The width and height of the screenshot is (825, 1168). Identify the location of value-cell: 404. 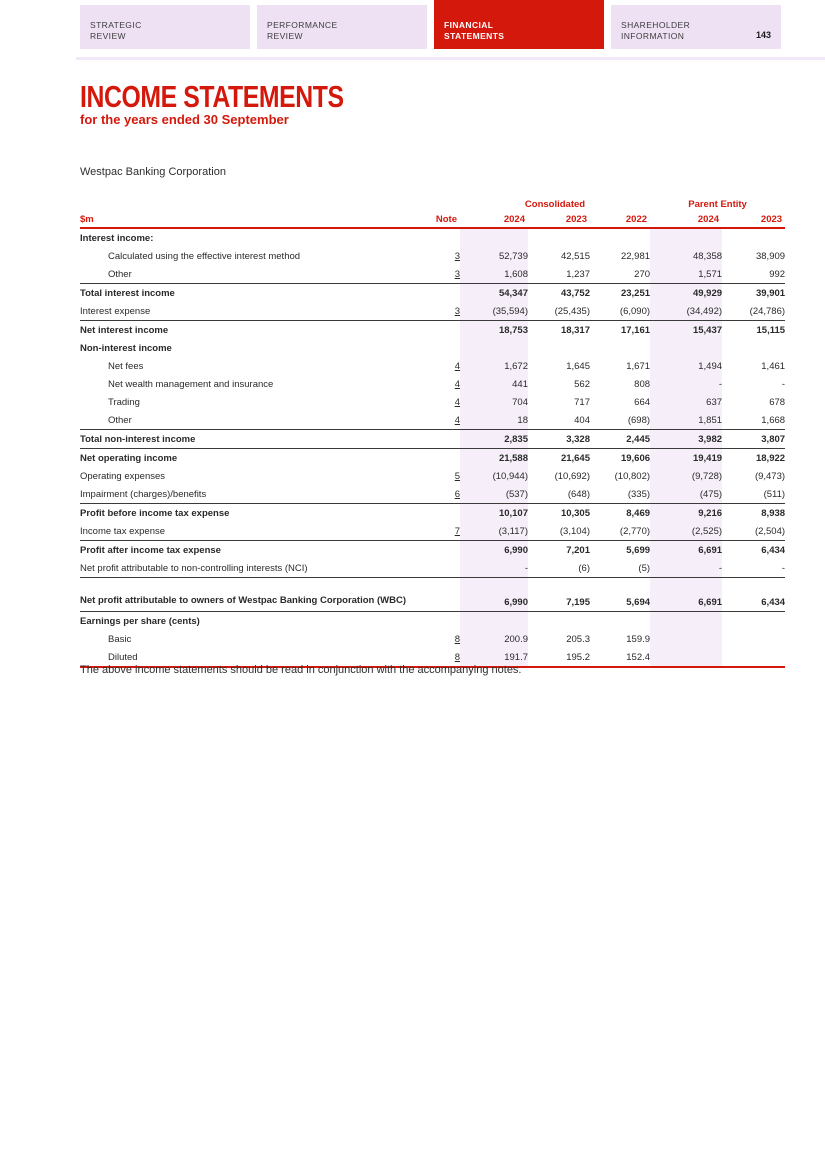
(582, 420).